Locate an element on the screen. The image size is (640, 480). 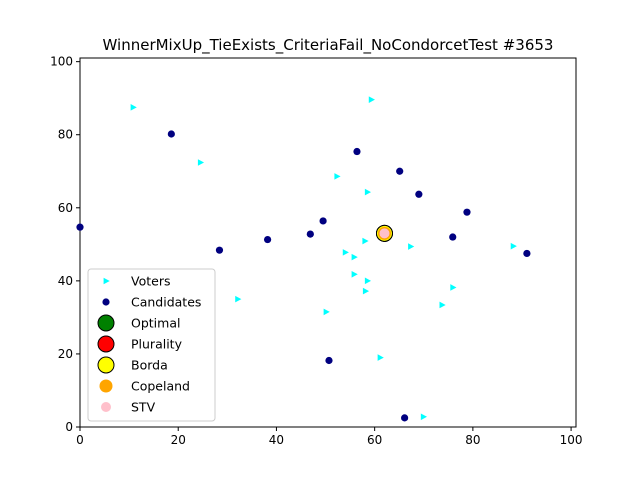
legend-marker-copeland is located at coordinates (106, 386).